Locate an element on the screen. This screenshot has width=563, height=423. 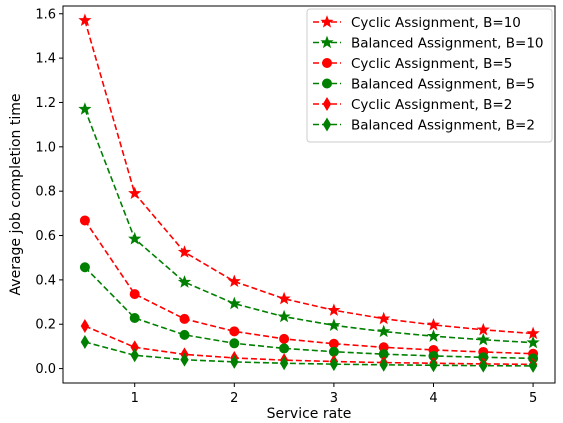
legend-label: Balanced Assignment, B=5 is located at coordinates (443, 85).